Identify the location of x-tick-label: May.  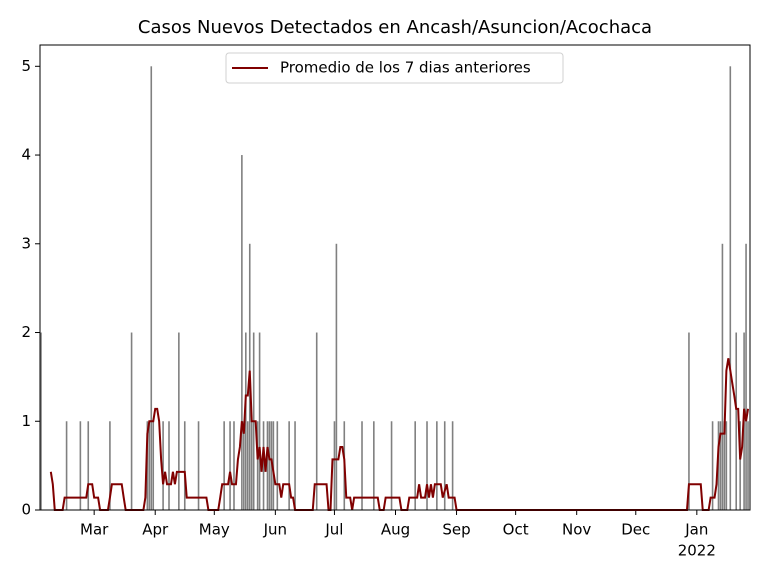
(214, 530).